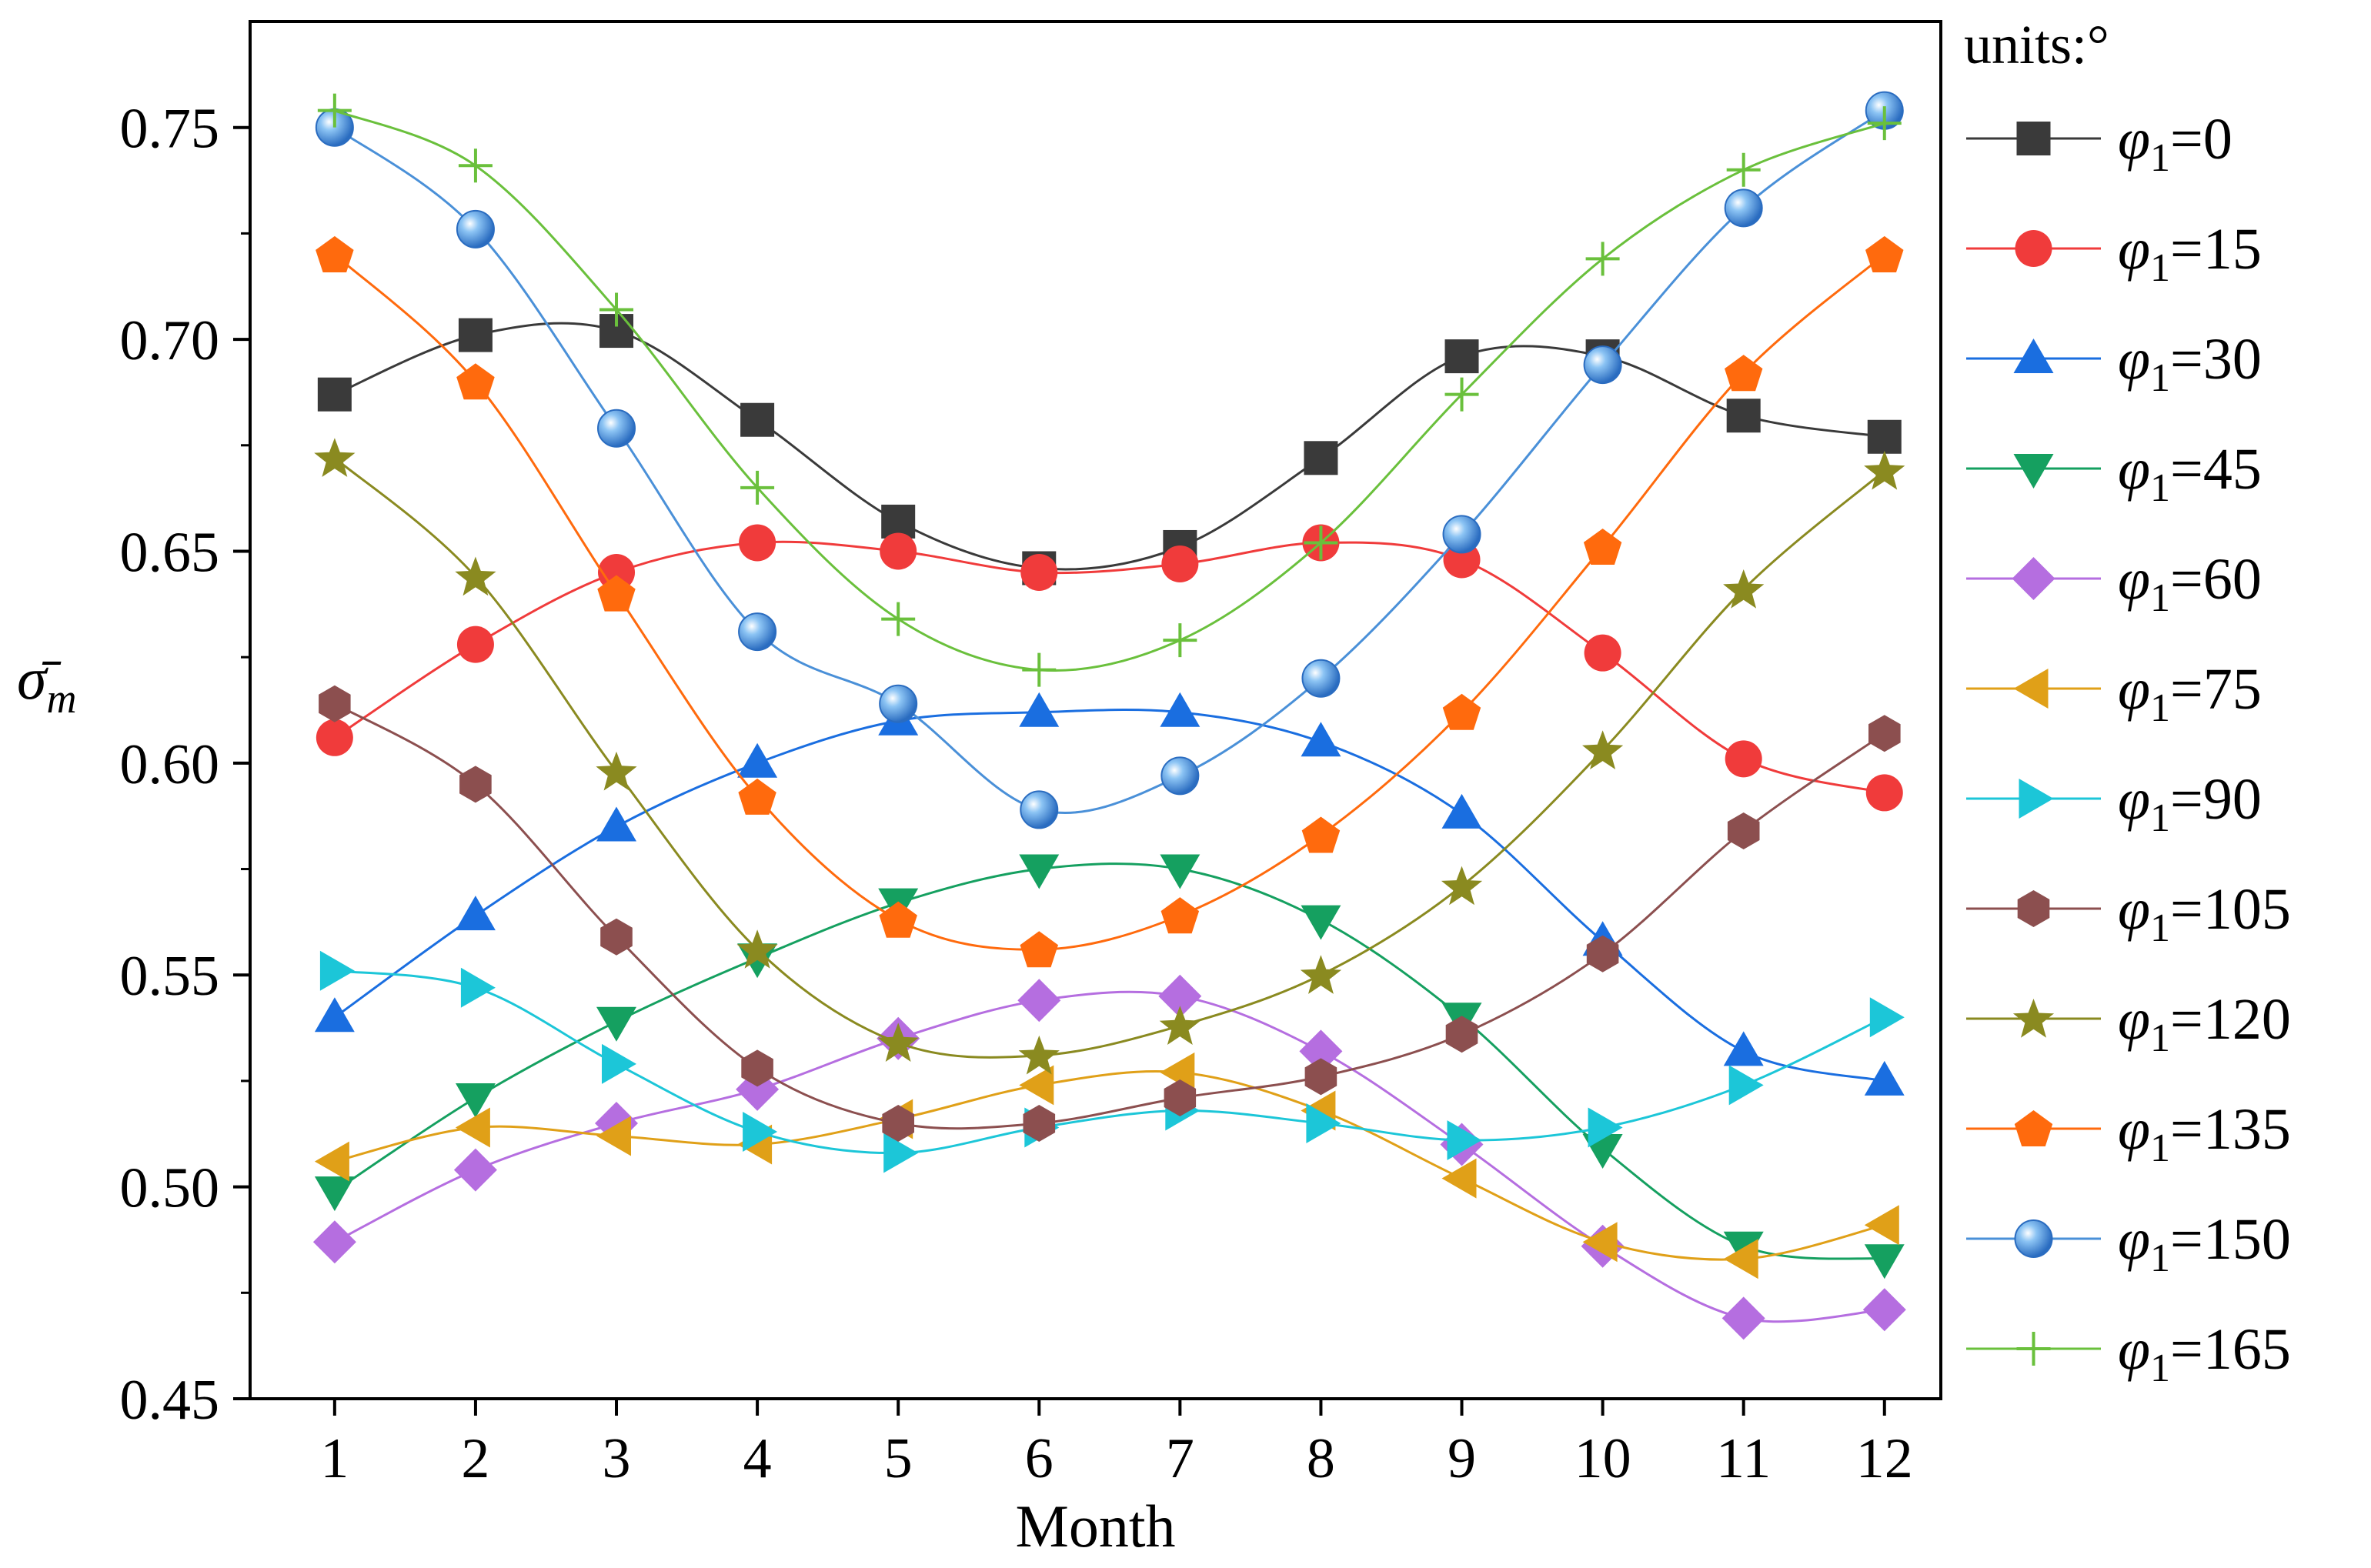 This screenshot has width=2371, height=1568. I want to click on legend-label: φ1=75, so click(2190, 693).